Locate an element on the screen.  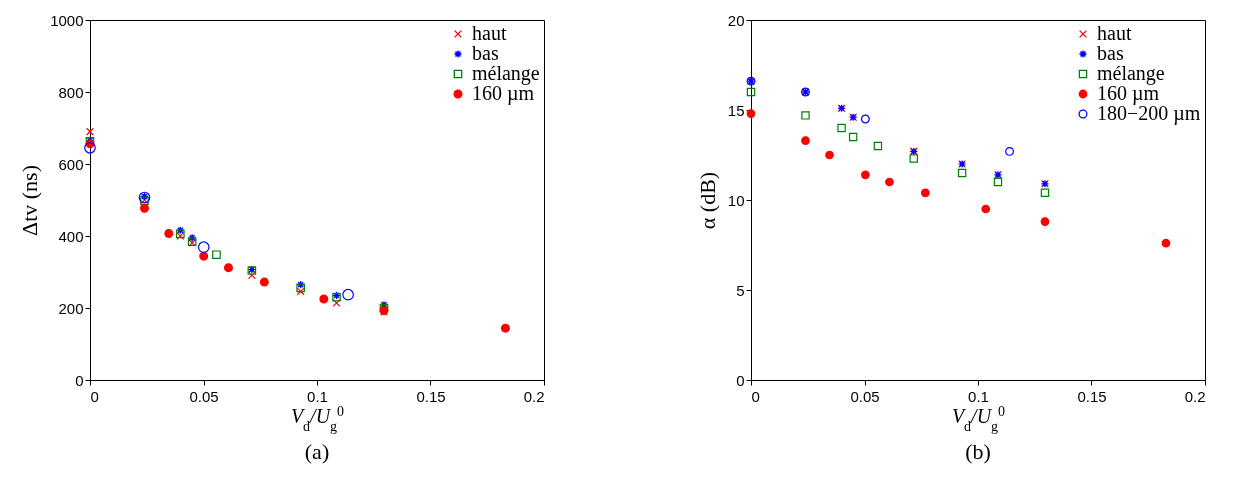
y-tick-label: 400 is located at coordinates (71, 236).